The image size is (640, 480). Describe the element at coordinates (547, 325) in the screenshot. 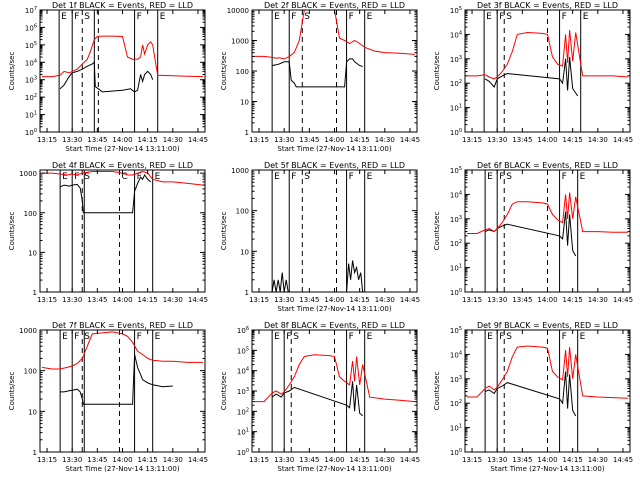

I see `chart-title: Det 9f BLACK = Events, RED = LLD` at that location.